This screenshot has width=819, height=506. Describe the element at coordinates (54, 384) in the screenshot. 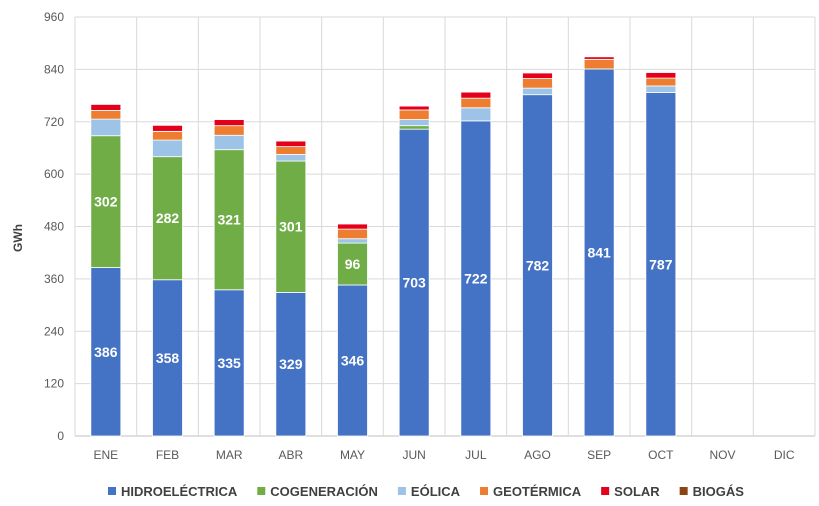

I see `y-tick-label: 120` at that location.